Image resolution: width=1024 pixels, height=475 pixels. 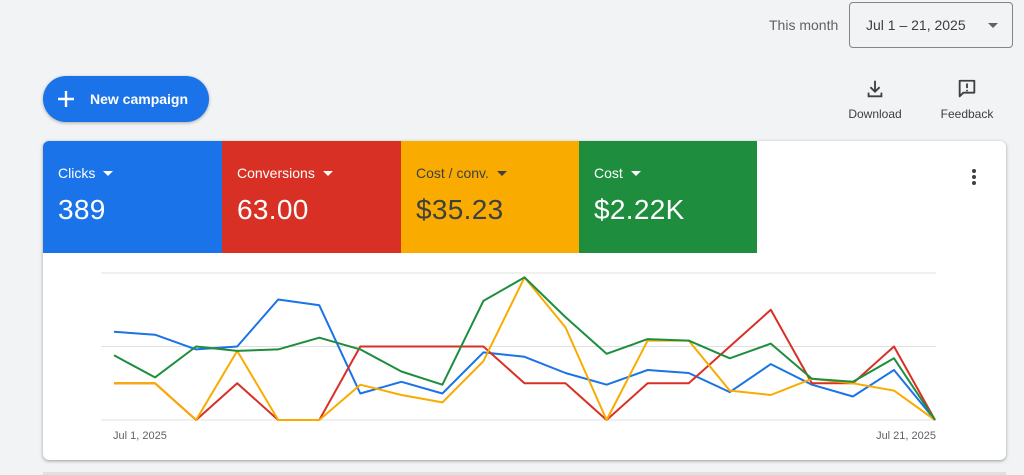 What do you see at coordinates (82, 209) in the screenshot?
I see `metric-value: 389` at bounding box center [82, 209].